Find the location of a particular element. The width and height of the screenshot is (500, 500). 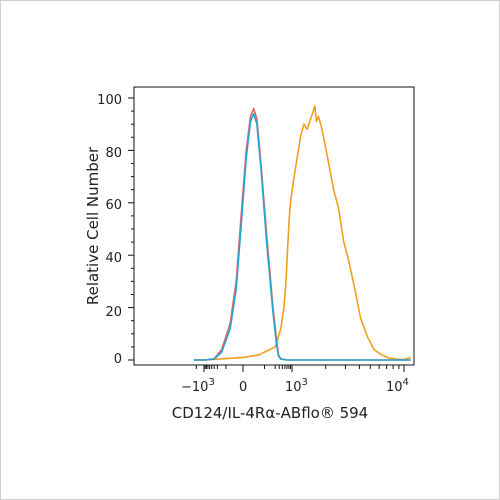

x-axis-title: CD124/IL-4Rα-ABflo® 594 is located at coordinates (270, 413).